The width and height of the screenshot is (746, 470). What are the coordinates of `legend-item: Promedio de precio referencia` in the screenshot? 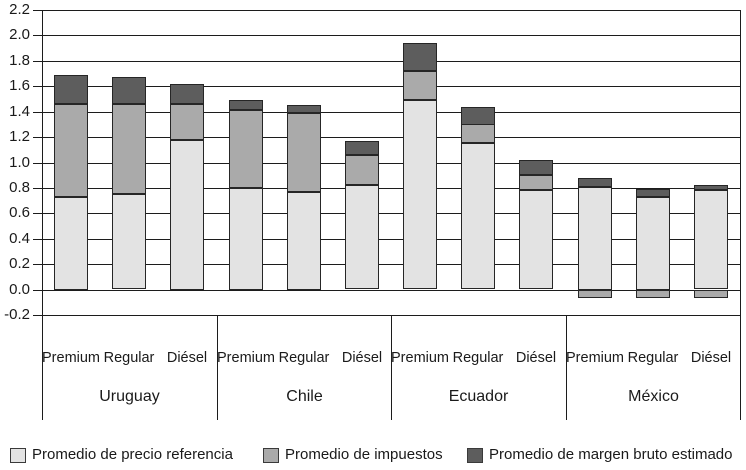 It's located at (121, 455).